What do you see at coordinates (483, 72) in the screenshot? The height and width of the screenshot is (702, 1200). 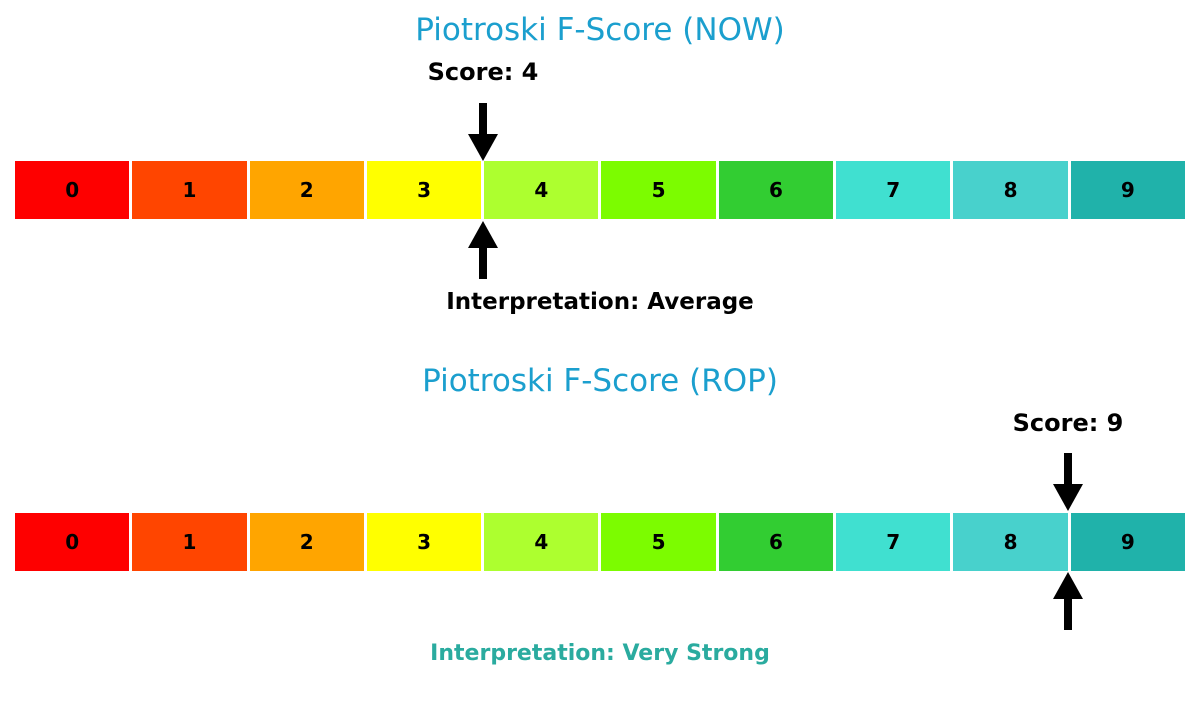 I see `score-label-now: Score: 4` at bounding box center [483, 72].